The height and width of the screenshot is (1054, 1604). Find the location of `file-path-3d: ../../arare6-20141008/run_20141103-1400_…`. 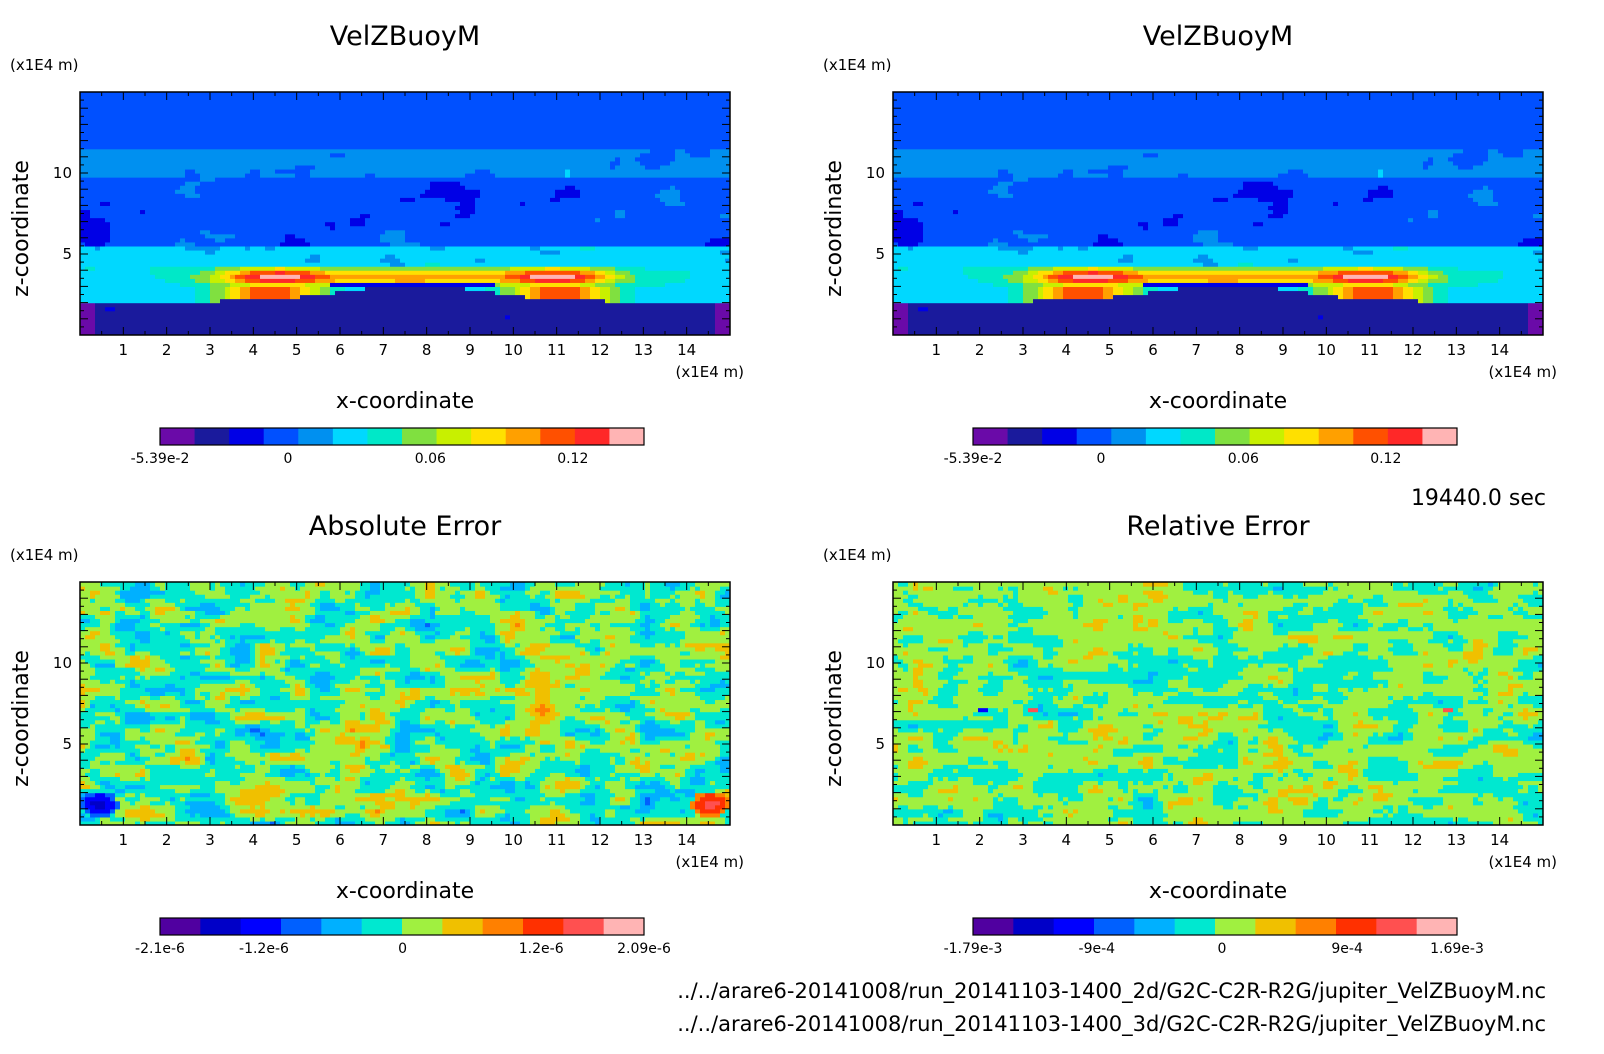

file-path-3d: ../../arare6-20141008/run_20141103-1400_… is located at coordinates (1111, 1024).